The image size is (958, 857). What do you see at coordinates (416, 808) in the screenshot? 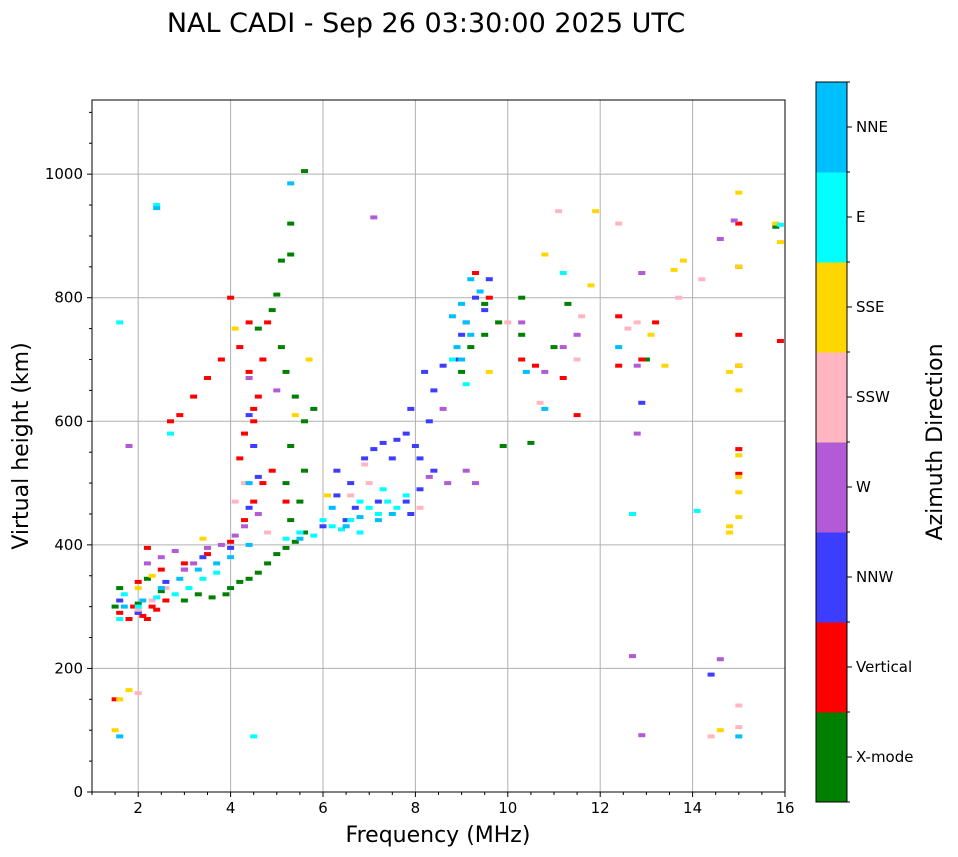
I see `x-tick-label: 8` at bounding box center [416, 808].